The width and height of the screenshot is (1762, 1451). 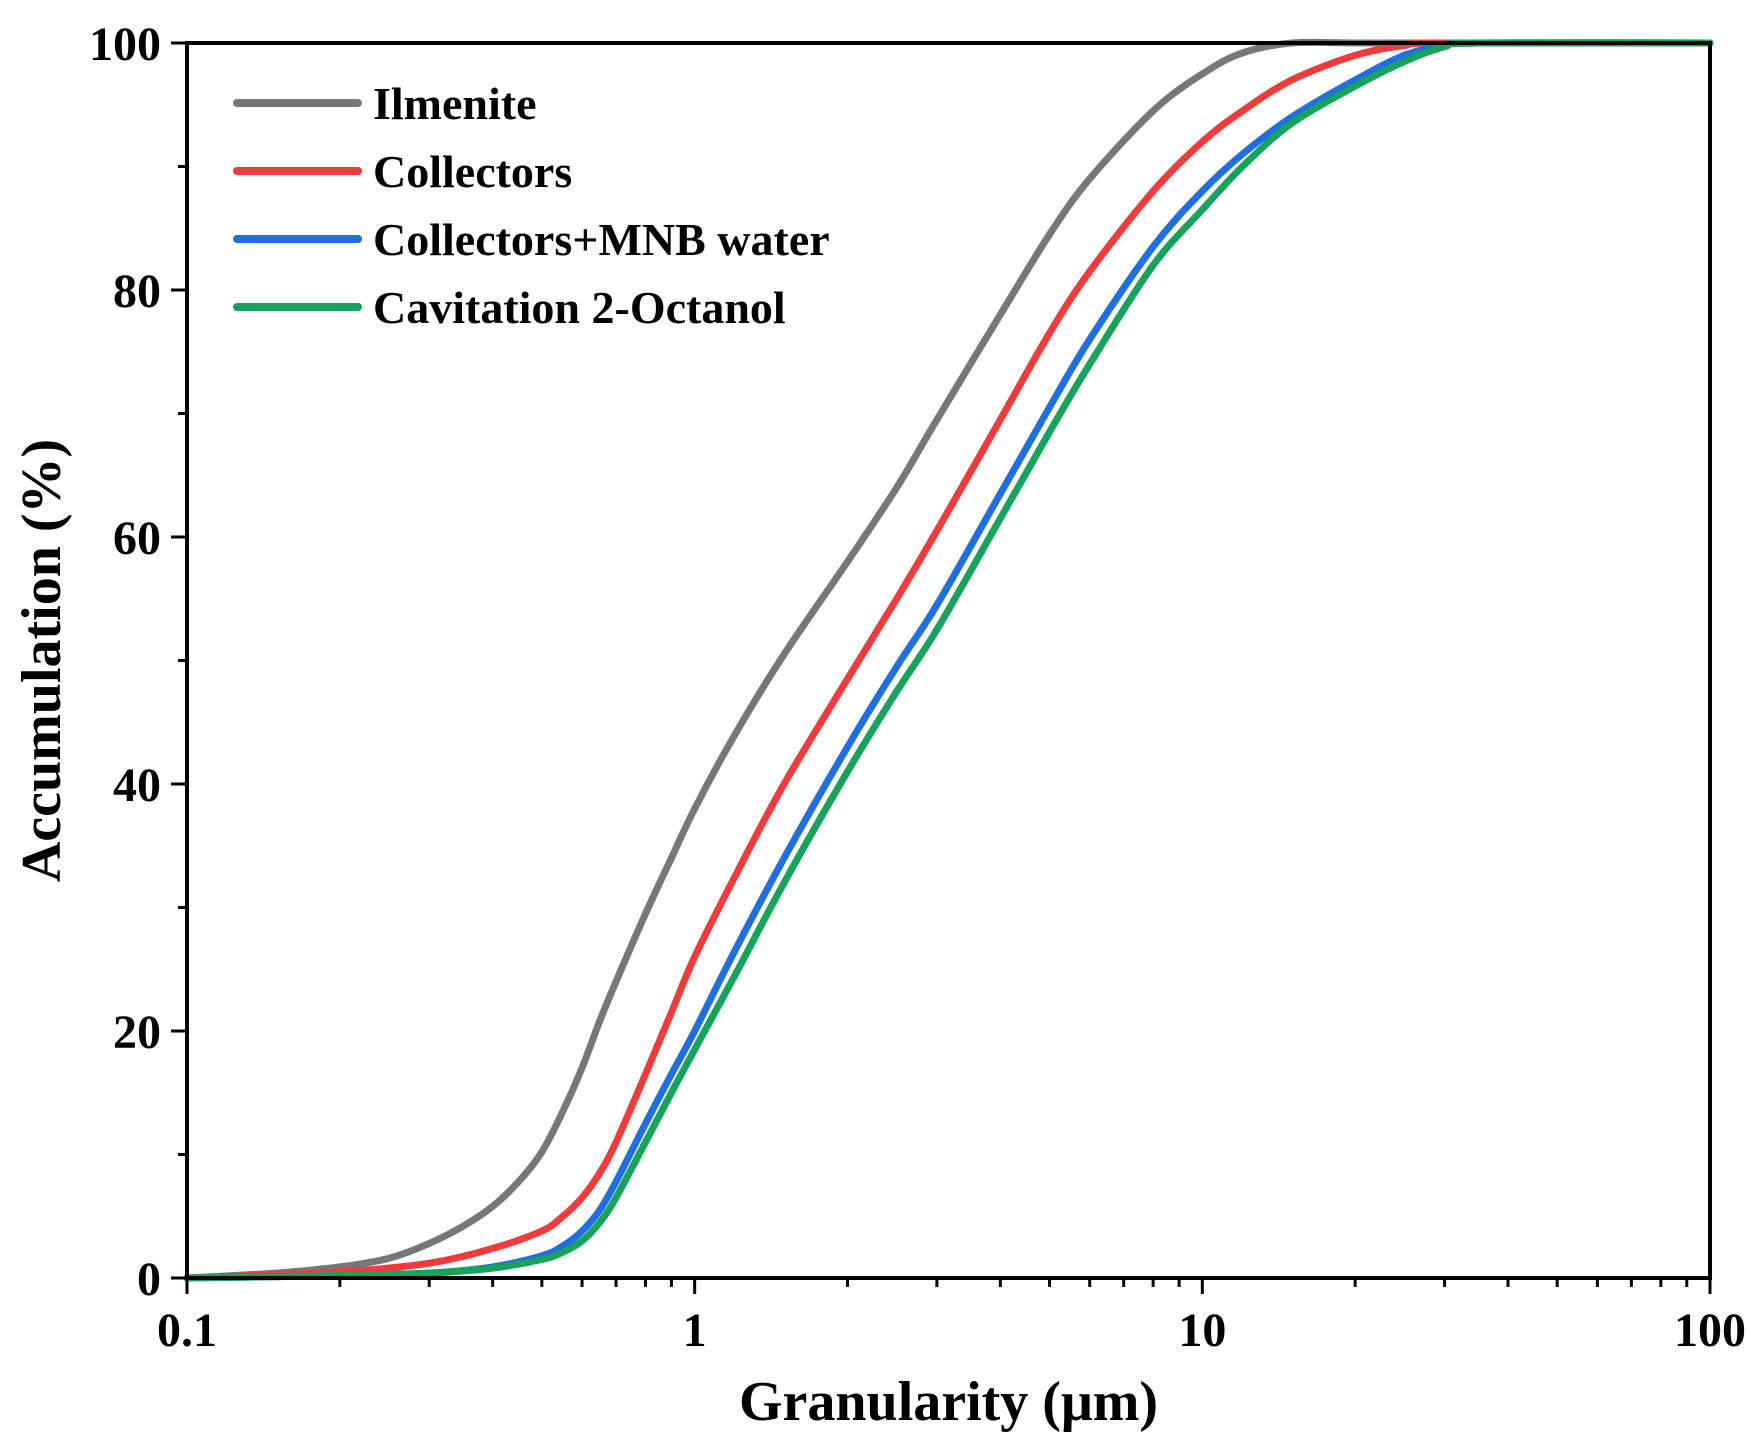 What do you see at coordinates (601, 239) in the screenshot?
I see `legend-label-collectors-mnb-water: Collectors+MNB water` at bounding box center [601, 239].